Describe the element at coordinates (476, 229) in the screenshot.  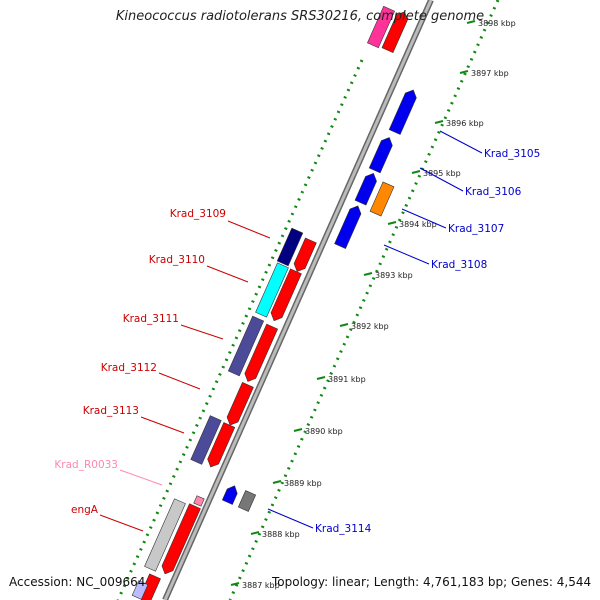
I see `gene-label-krad-3107: Krad_3107` at that location.